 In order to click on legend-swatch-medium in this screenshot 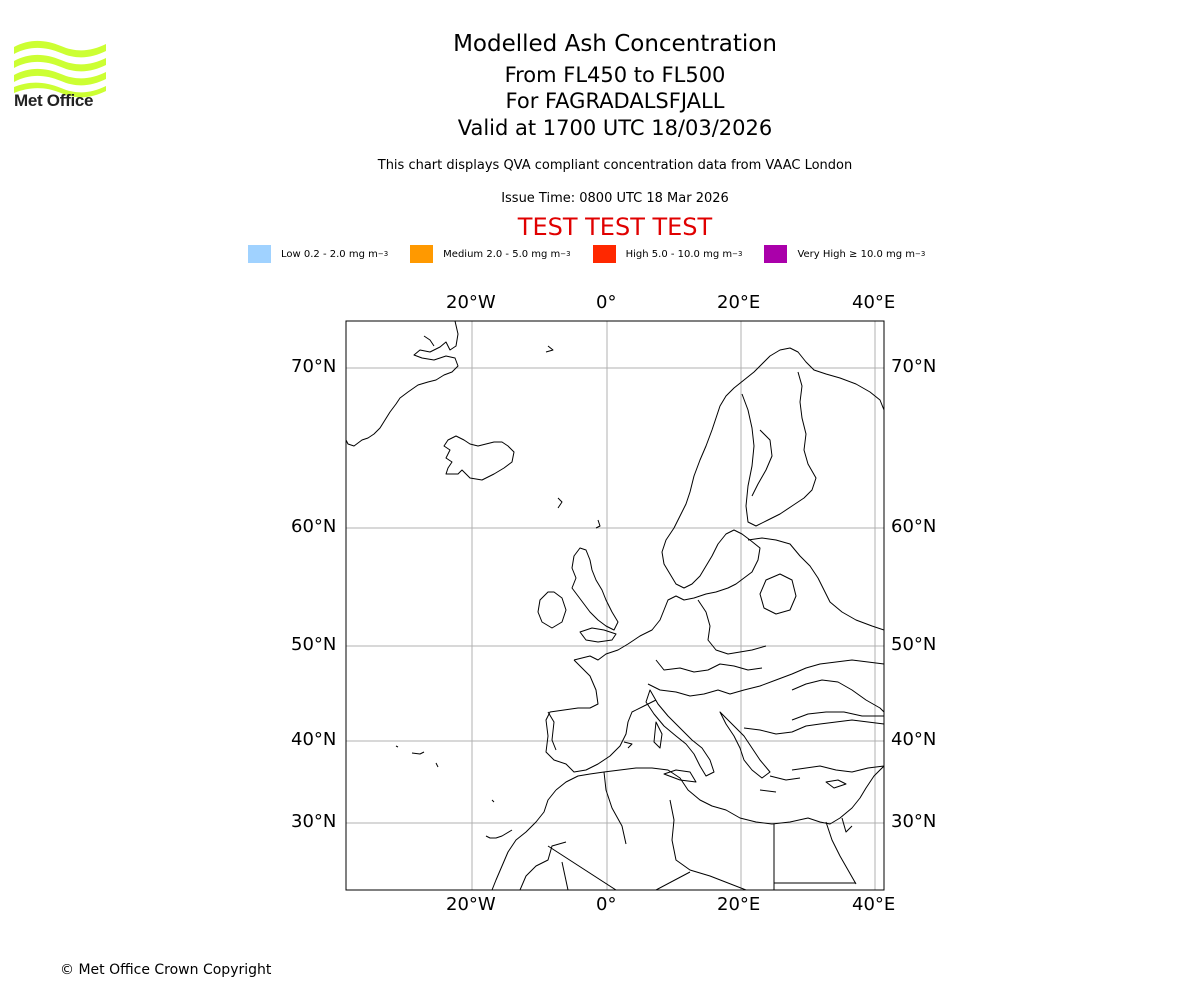, I will do `click(422, 254)`.